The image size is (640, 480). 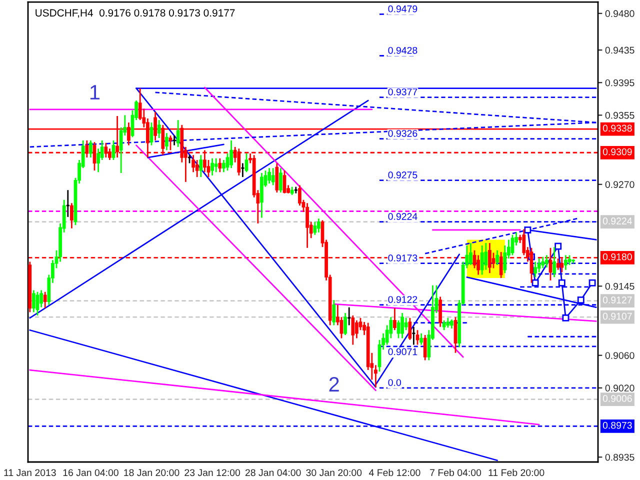 I want to click on y-tick-label: 0.8935, so click(x=619, y=457).